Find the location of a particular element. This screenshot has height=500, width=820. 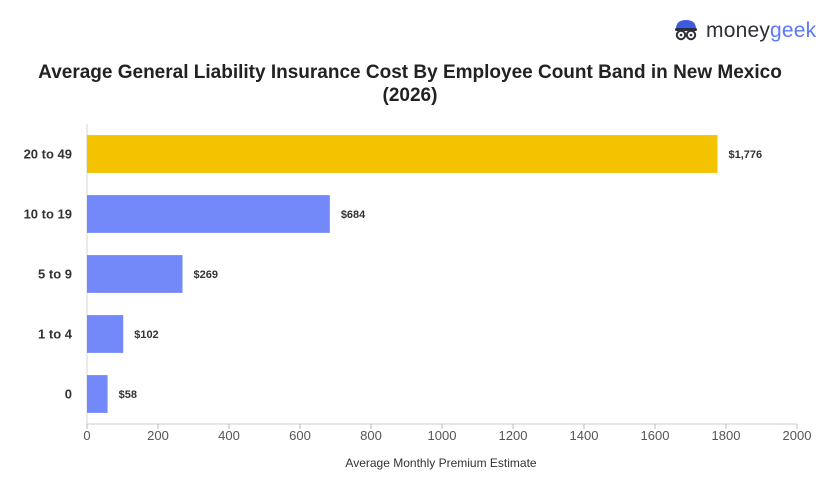

x-axis-title: Average Monthly Premium Estimate is located at coordinates (441, 463).